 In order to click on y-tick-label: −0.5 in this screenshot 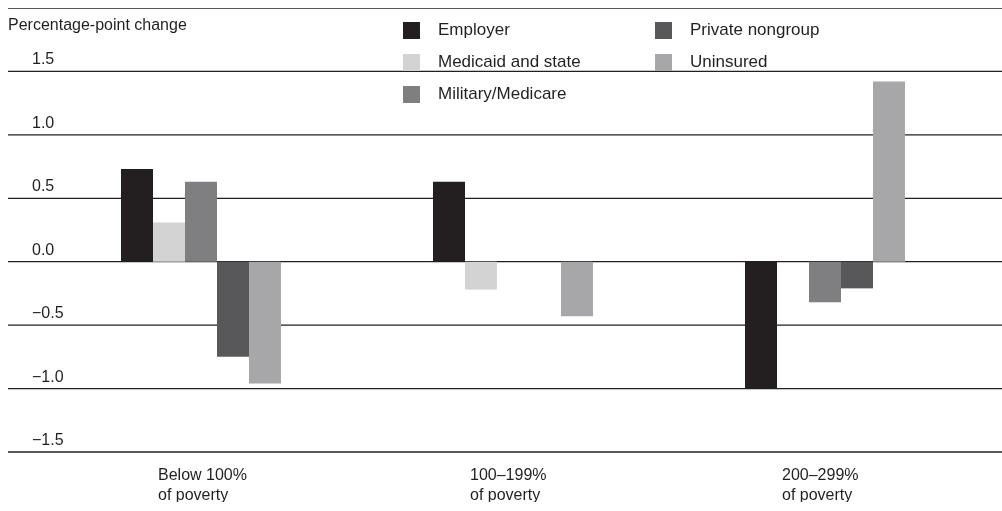, I will do `click(48, 313)`.